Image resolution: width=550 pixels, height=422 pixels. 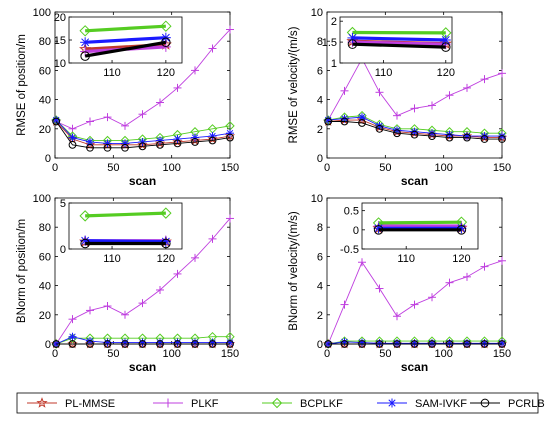 I want to click on legend-label: PCRLB, so click(x=526, y=404).